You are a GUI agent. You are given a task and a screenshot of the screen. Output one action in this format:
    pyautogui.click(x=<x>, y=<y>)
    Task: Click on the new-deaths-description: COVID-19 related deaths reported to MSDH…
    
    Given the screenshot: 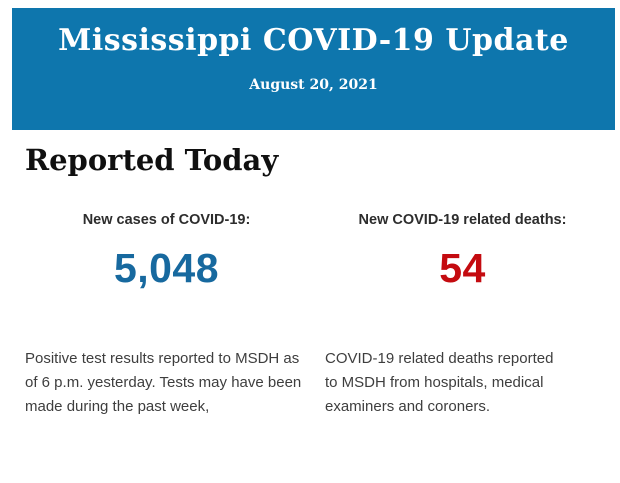 What is the action you would take?
    pyautogui.click(x=439, y=382)
    